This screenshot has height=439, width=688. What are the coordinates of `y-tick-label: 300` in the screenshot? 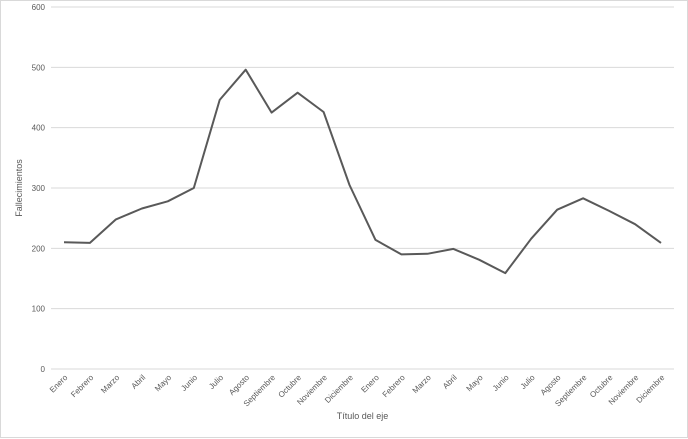 It's located at (39, 188).